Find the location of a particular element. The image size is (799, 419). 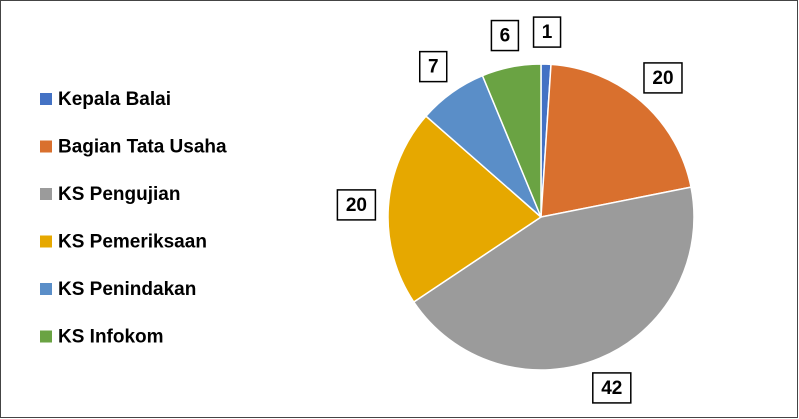

data-label: 1 is located at coordinates (547, 32).